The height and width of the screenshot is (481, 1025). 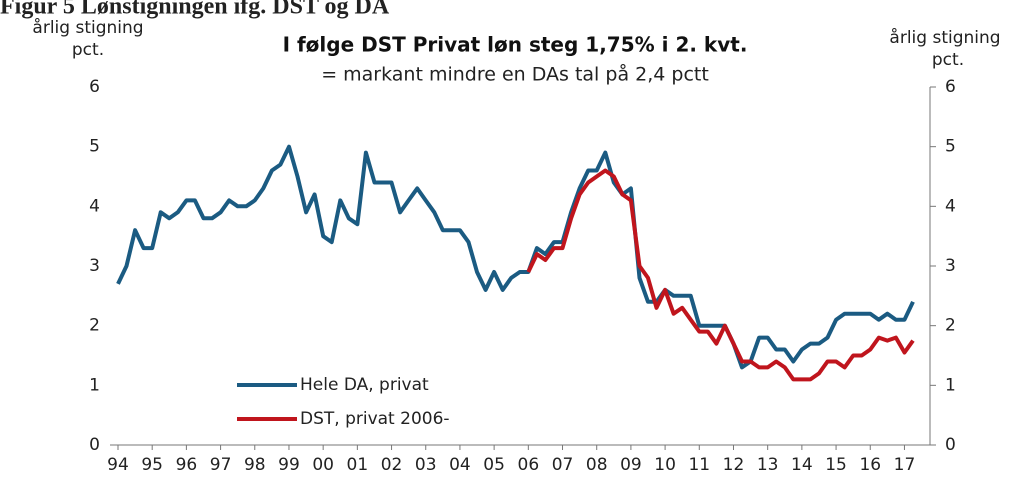 What do you see at coordinates (87, 27) in the screenshot?
I see `y-axis-label: årlig stigning` at bounding box center [87, 27].